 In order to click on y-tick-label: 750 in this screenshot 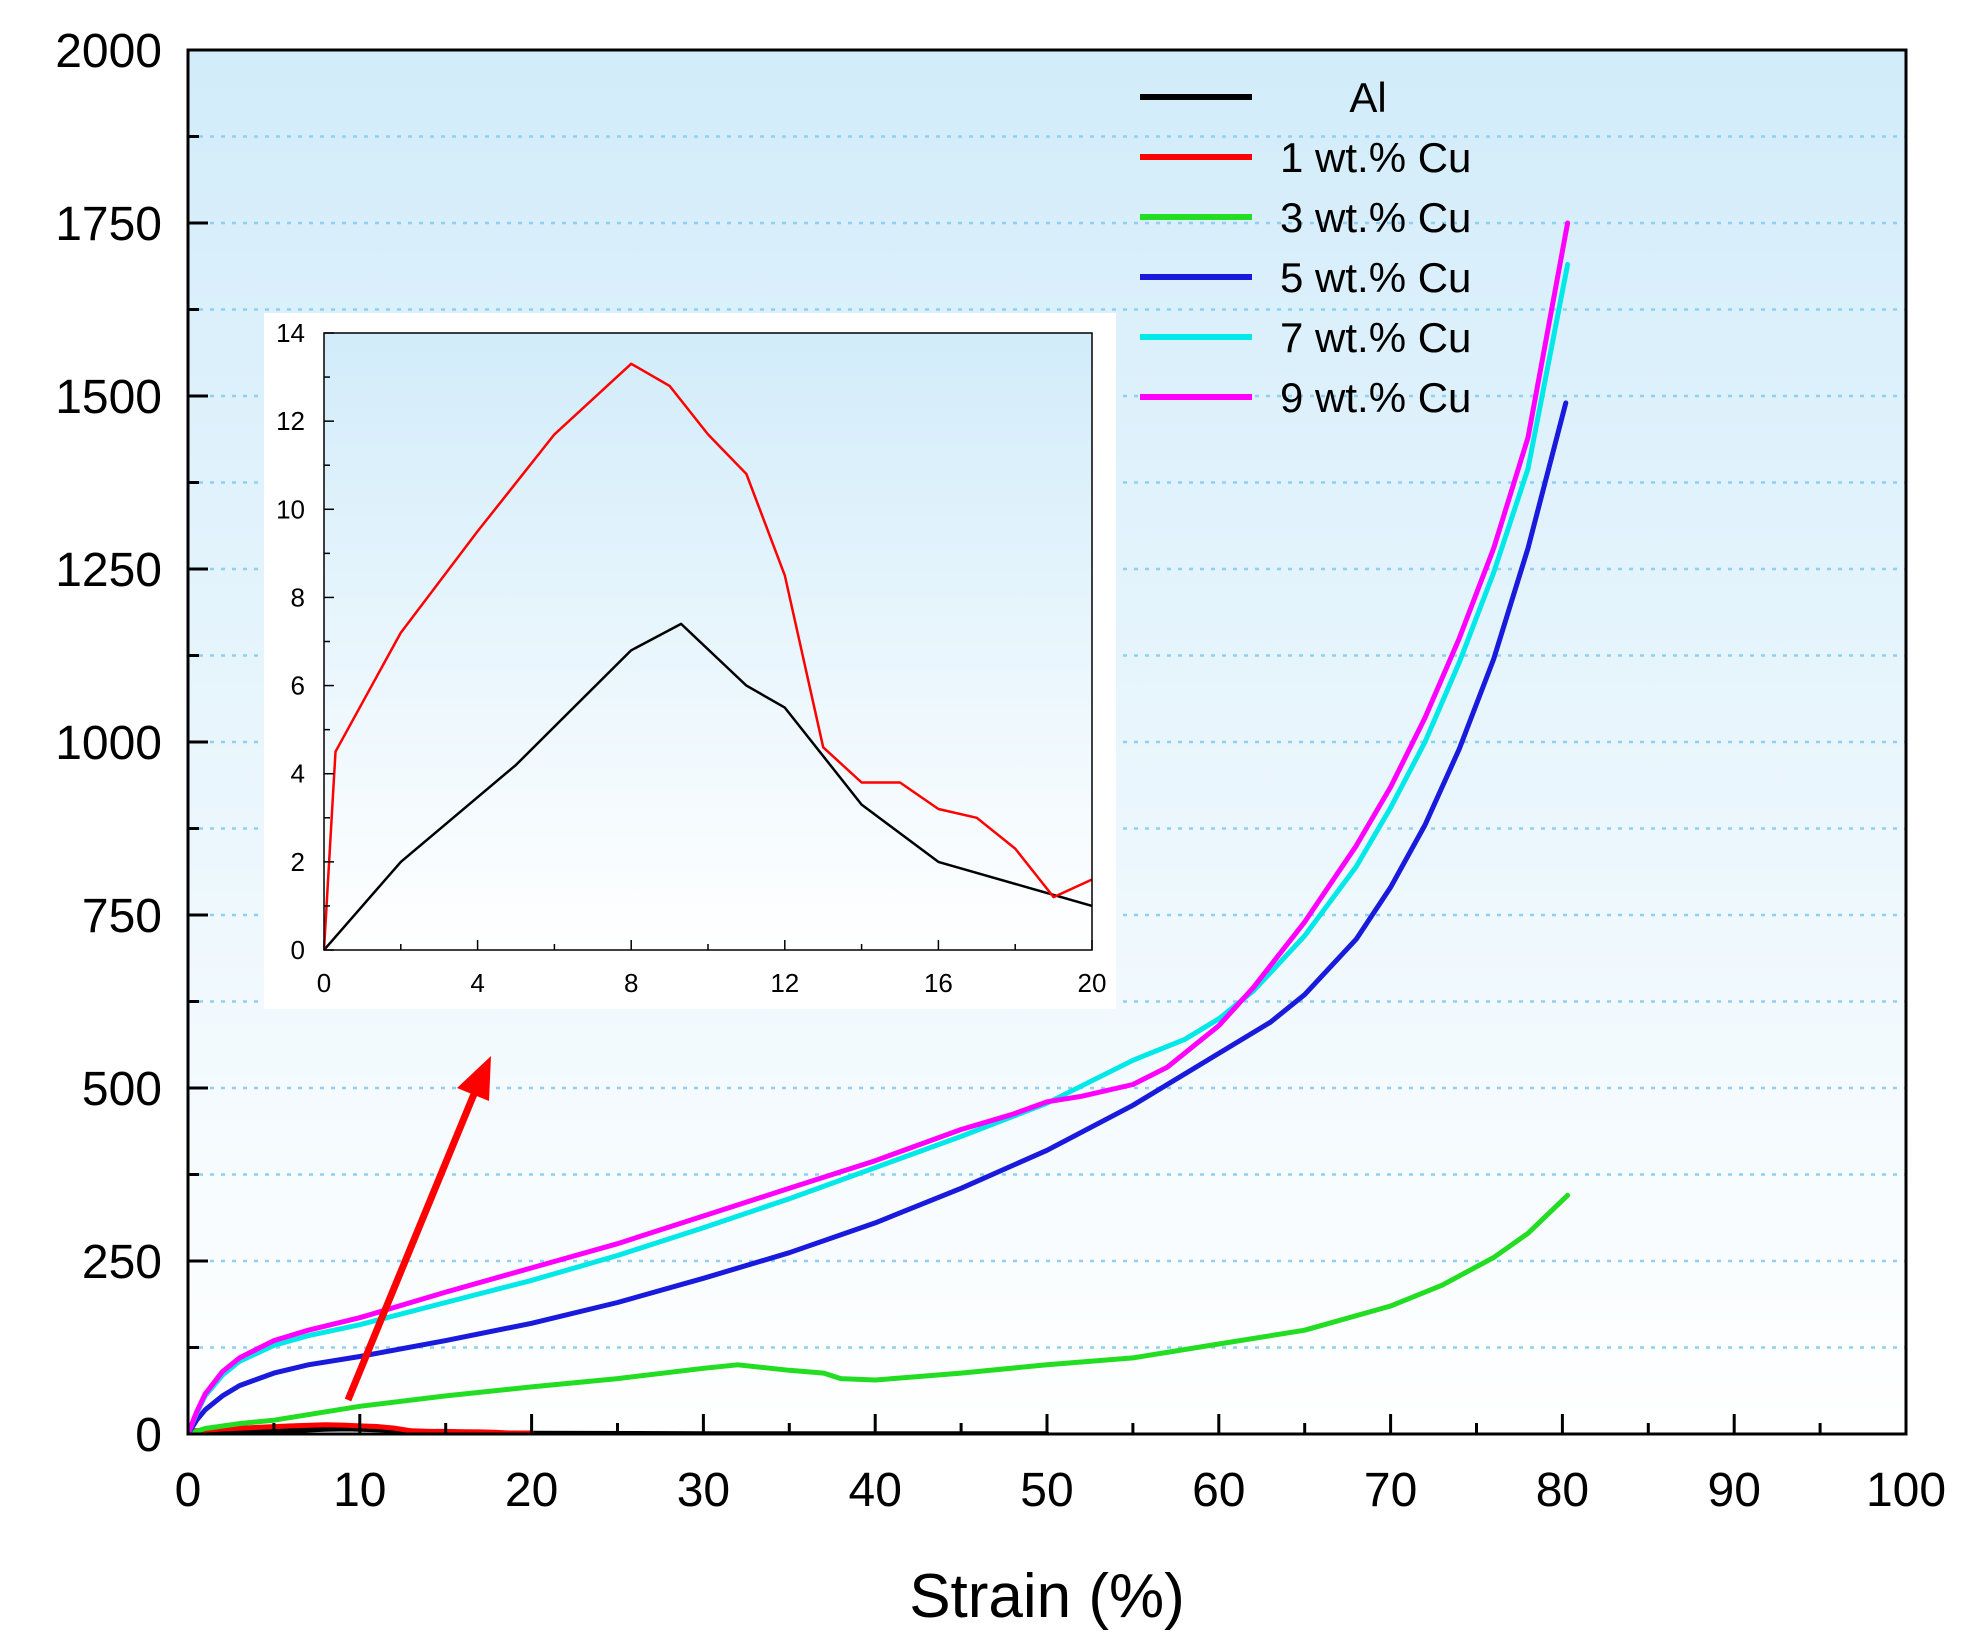, I will do `click(122, 916)`.